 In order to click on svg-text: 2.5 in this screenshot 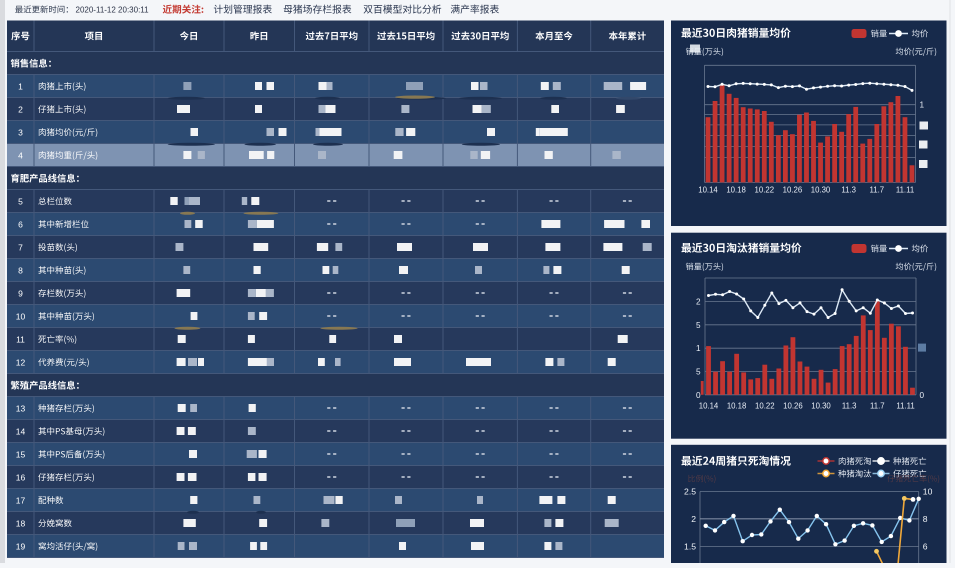, I will do `click(690, 492)`.